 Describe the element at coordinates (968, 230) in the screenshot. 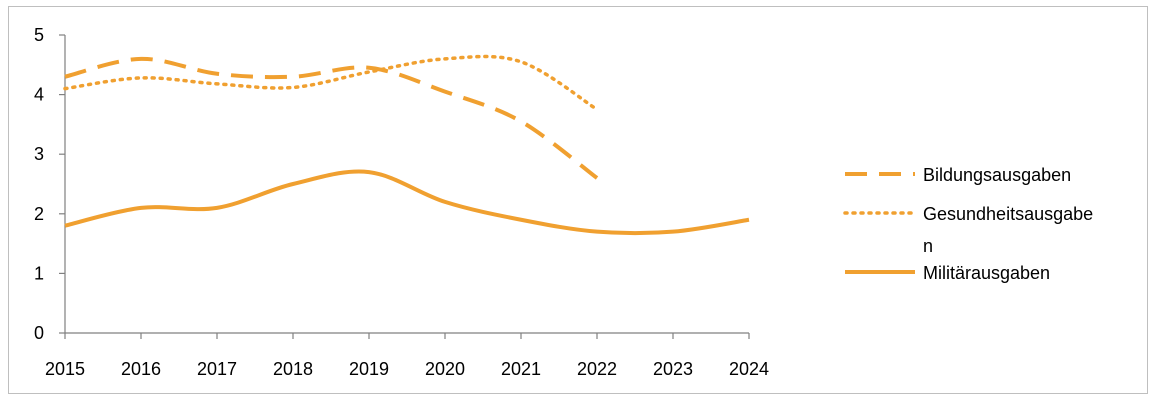

I see `legend-item: Gesundheitsausgabe n` at that location.